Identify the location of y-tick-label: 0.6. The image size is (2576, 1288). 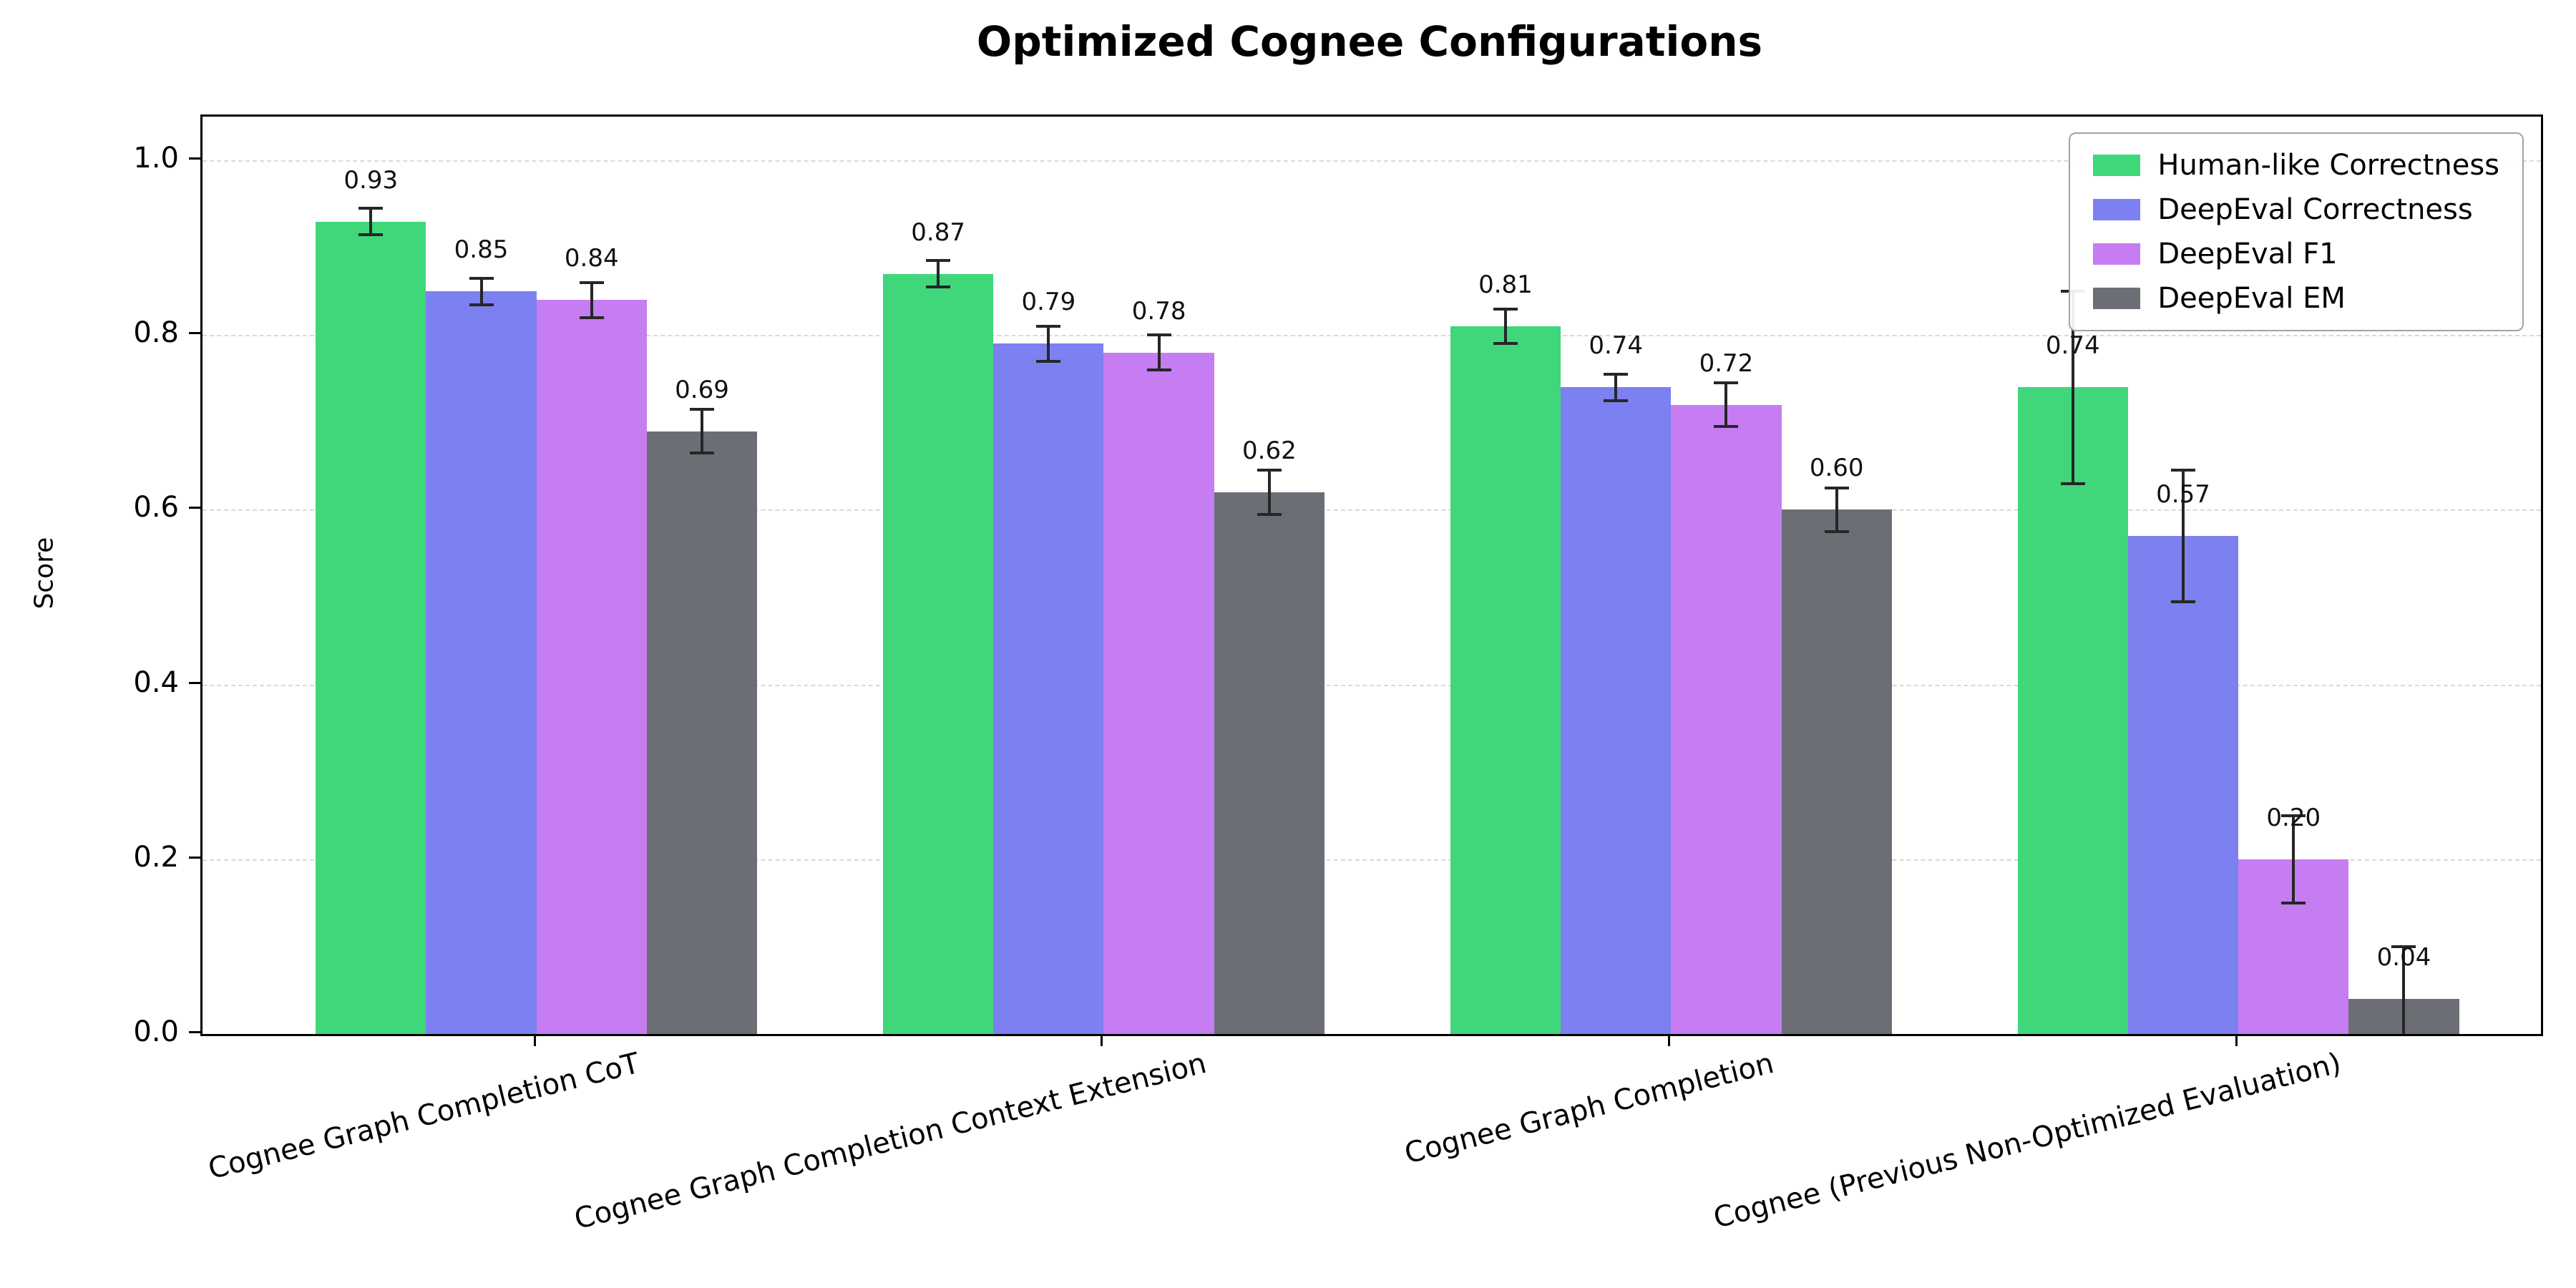
(156, 508).